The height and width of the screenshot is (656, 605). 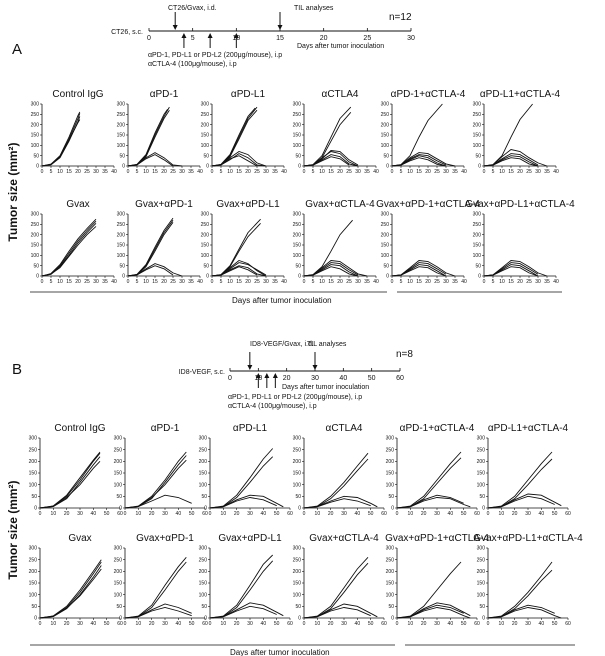 I want to click on chart-title: Gvax+αPD-L1, so click(x=250, y=538).